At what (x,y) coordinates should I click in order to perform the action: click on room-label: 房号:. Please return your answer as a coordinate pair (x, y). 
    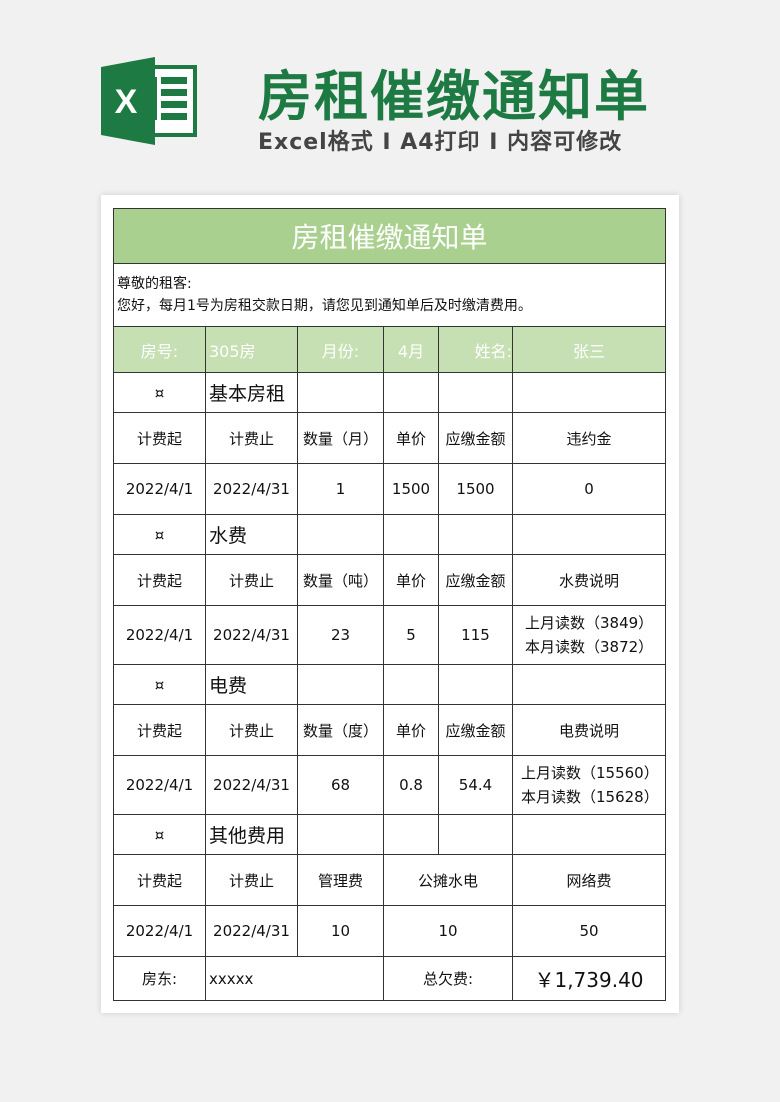
    Looking at the image, I should click on (159, 349).